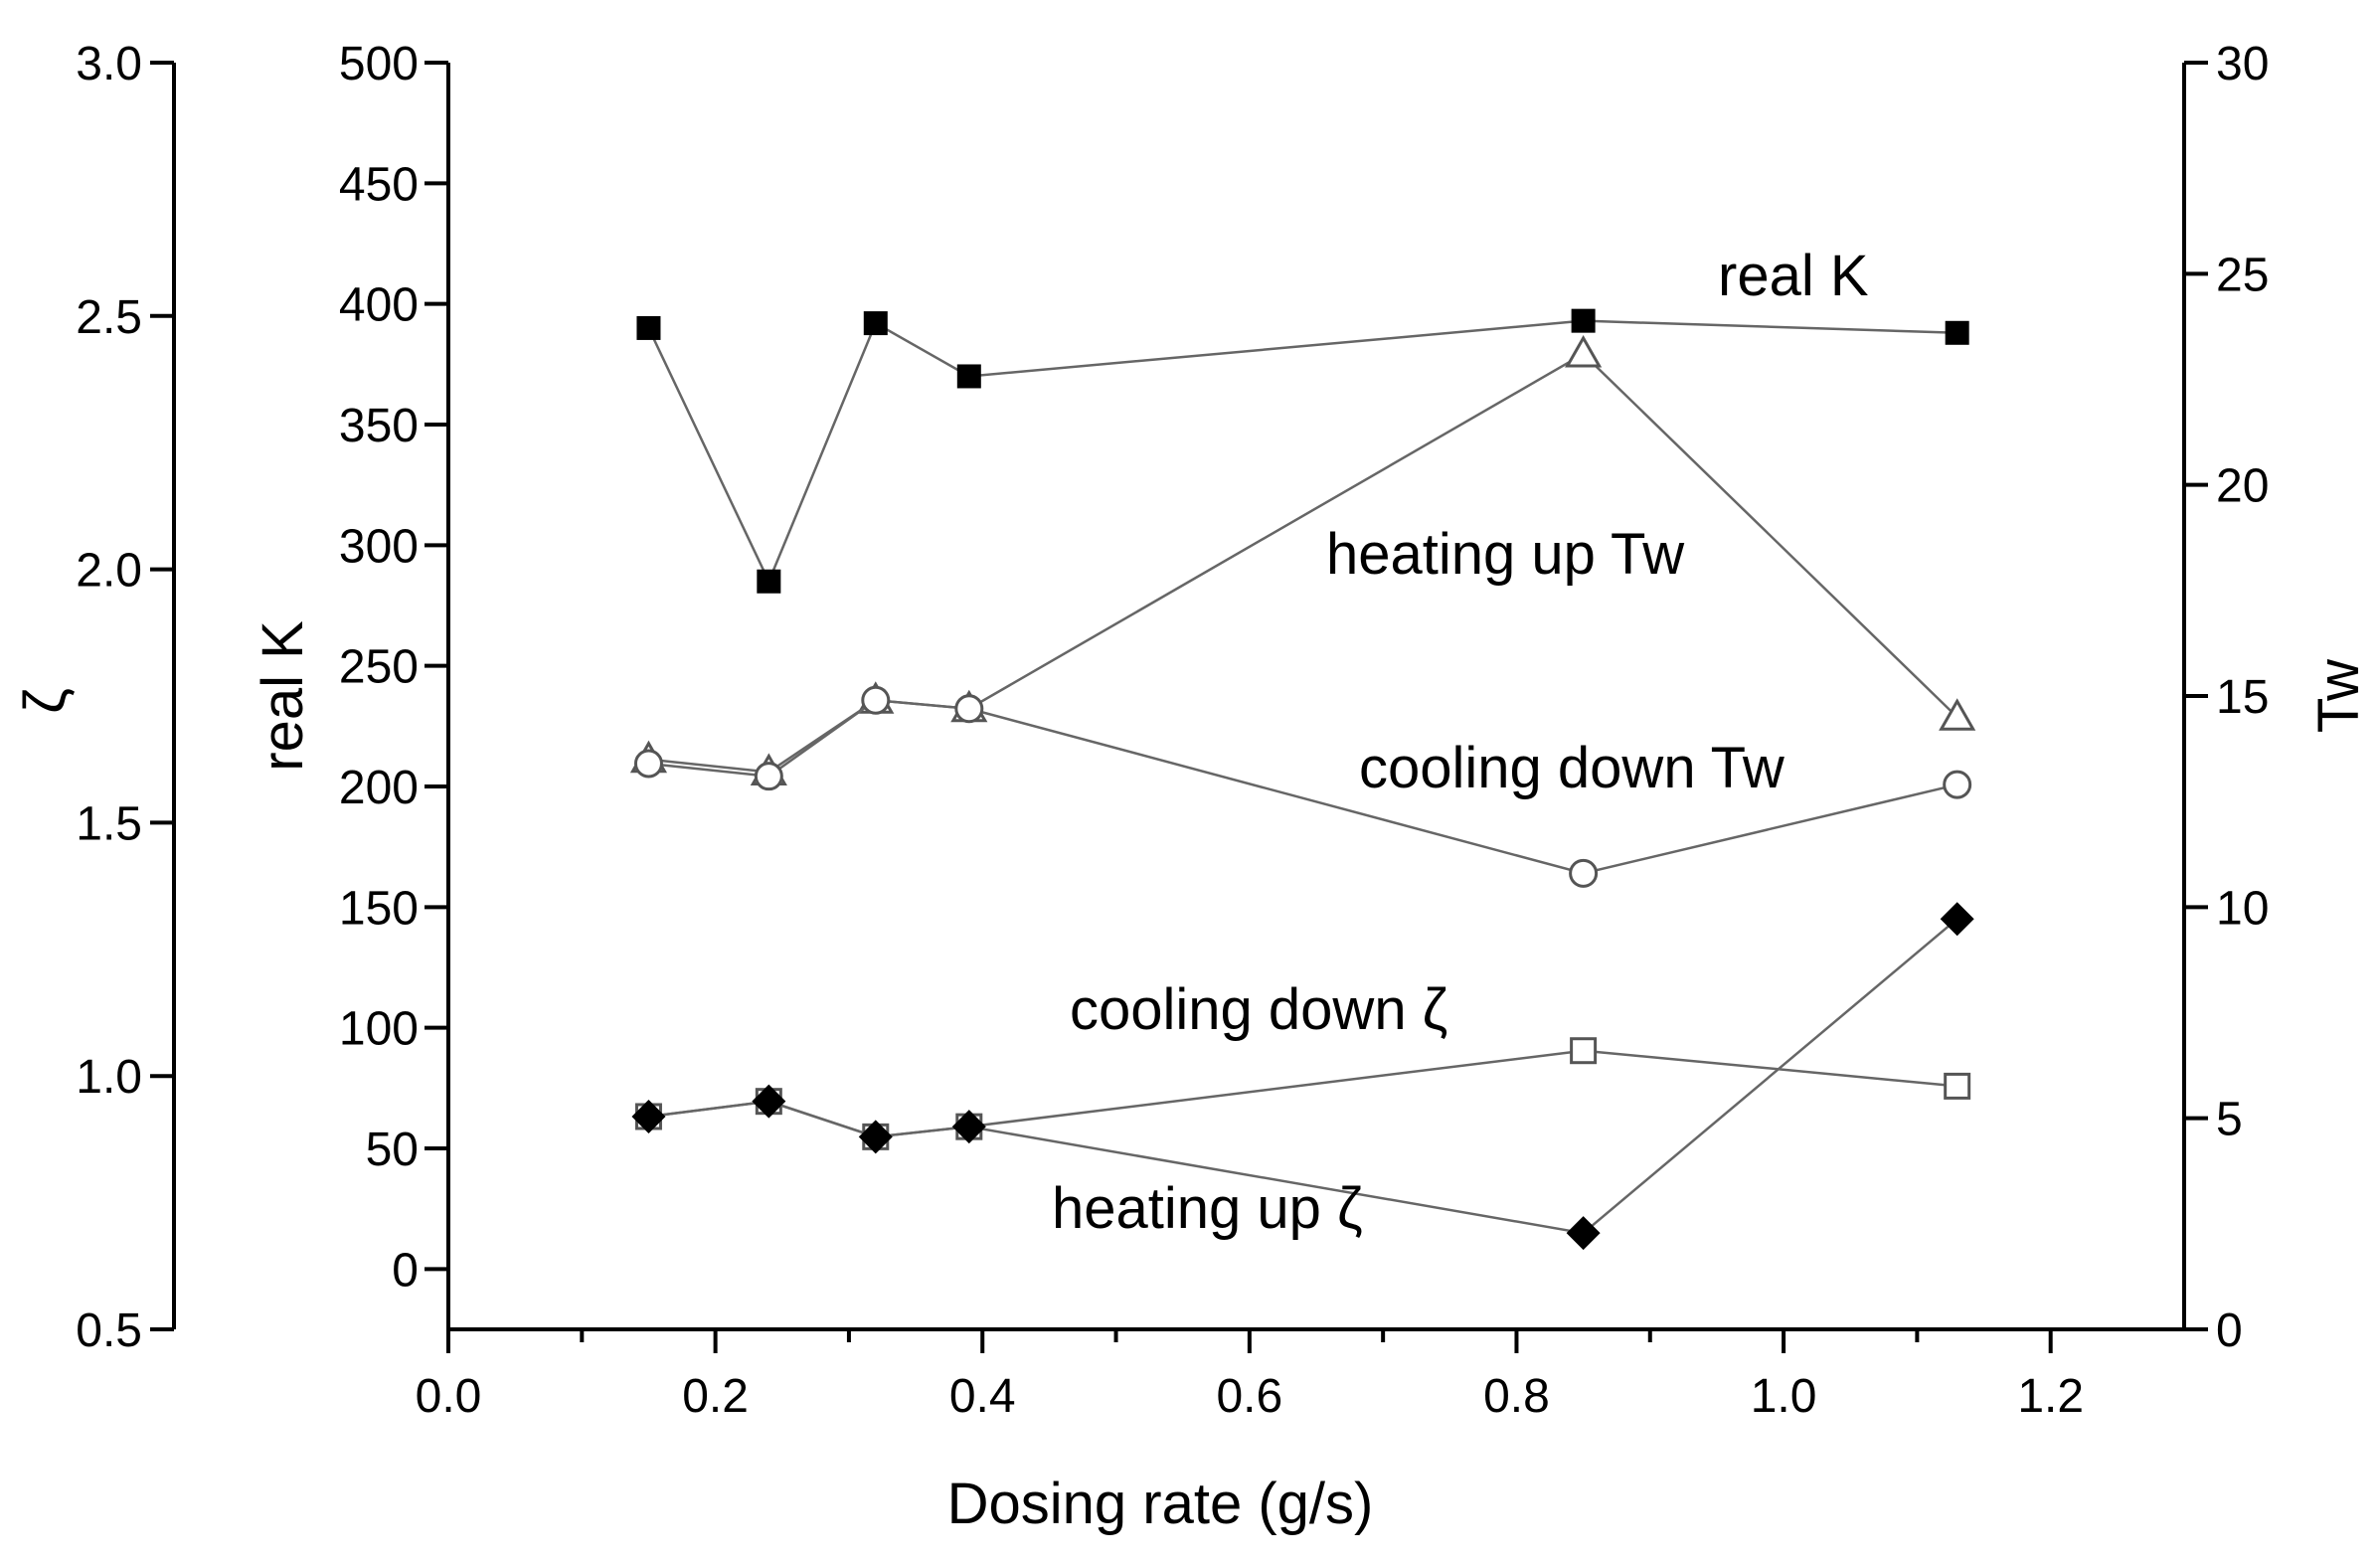  I want to click on k-axis-title: real K, so click(283, 696).